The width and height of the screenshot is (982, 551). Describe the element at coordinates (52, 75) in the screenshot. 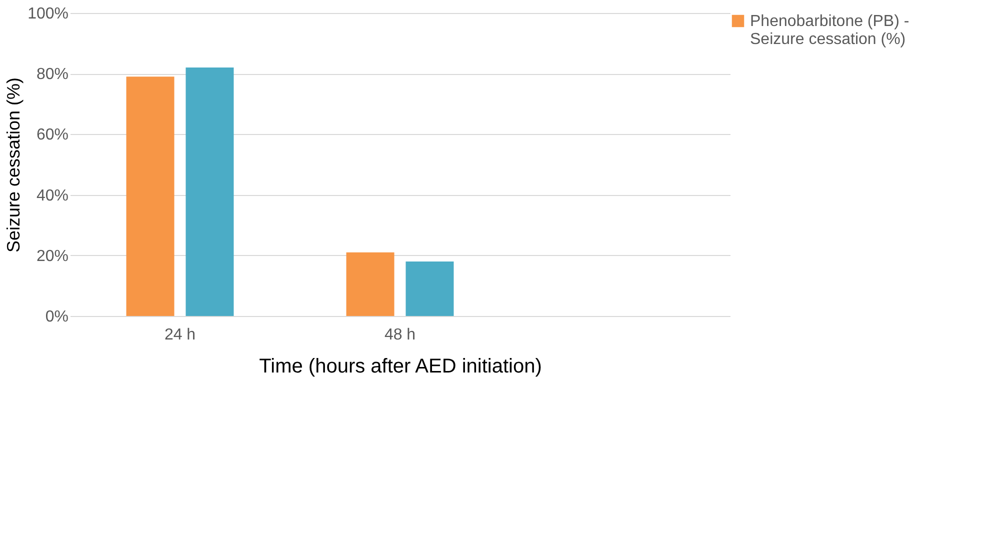

I see `y-tick-label: 80%` at that location.